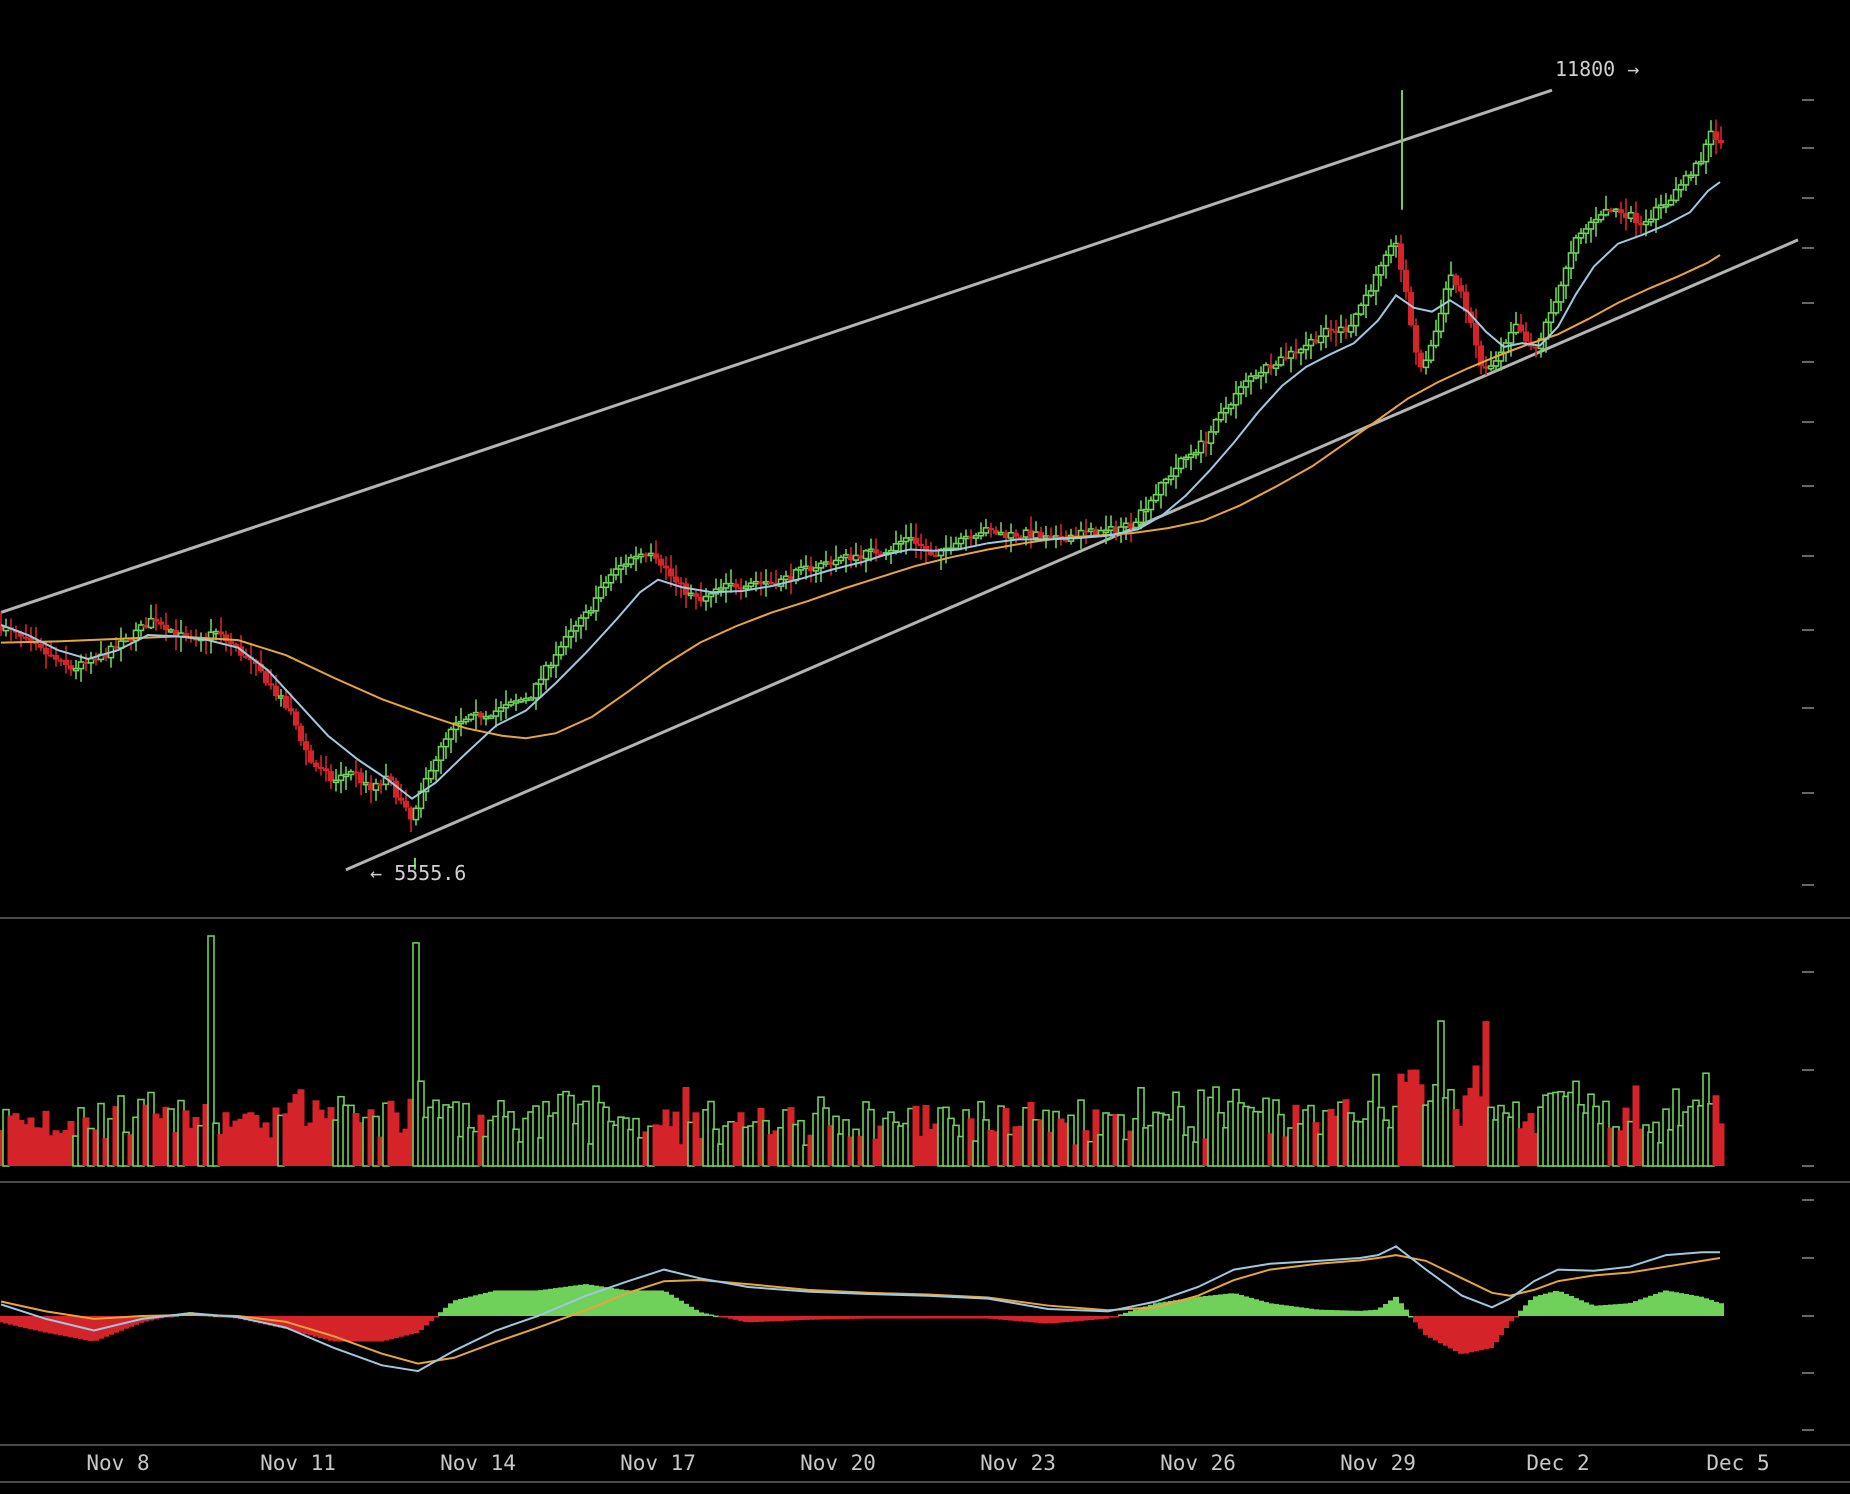  I want to click on x-tick-label: Nov 17, so click(658, 1463).